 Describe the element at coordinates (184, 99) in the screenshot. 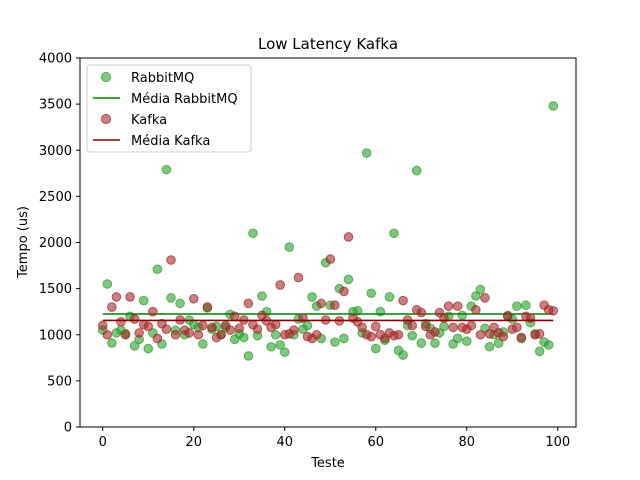

I see `legend-label: Média RabbitMQ` at that location.